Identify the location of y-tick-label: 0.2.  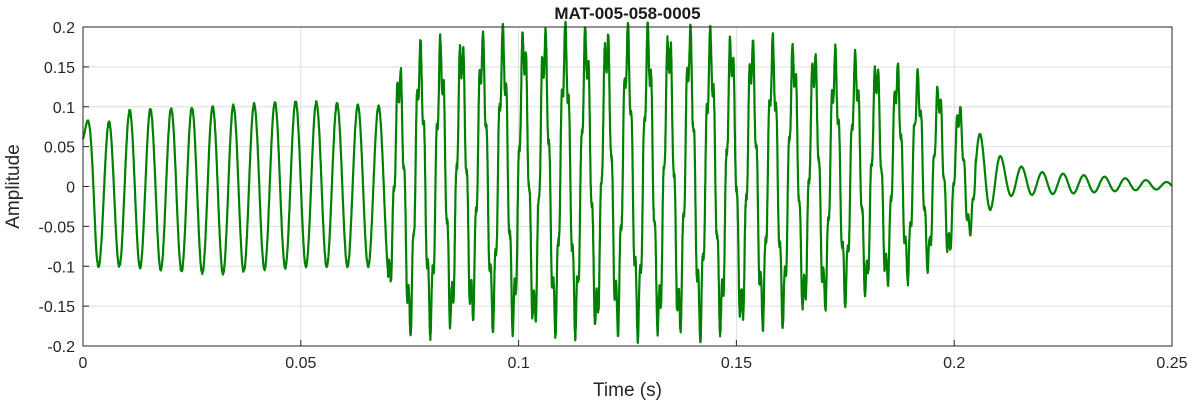
(64, 28).